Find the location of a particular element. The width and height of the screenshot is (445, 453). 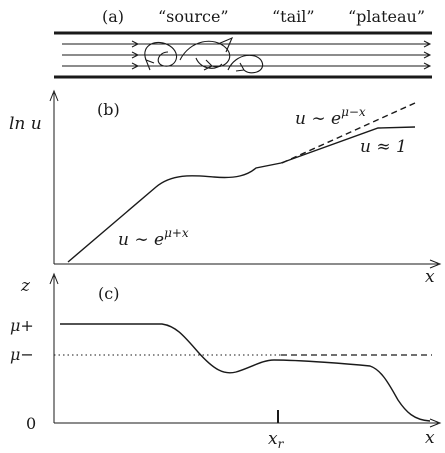

panel-c-x-label: x is located at coordinates (430, 438).